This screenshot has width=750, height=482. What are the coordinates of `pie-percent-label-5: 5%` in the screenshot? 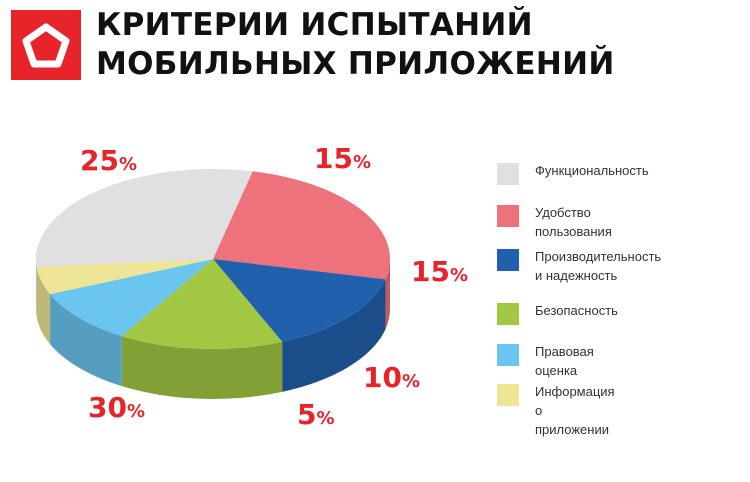 It's located at (316, 415).